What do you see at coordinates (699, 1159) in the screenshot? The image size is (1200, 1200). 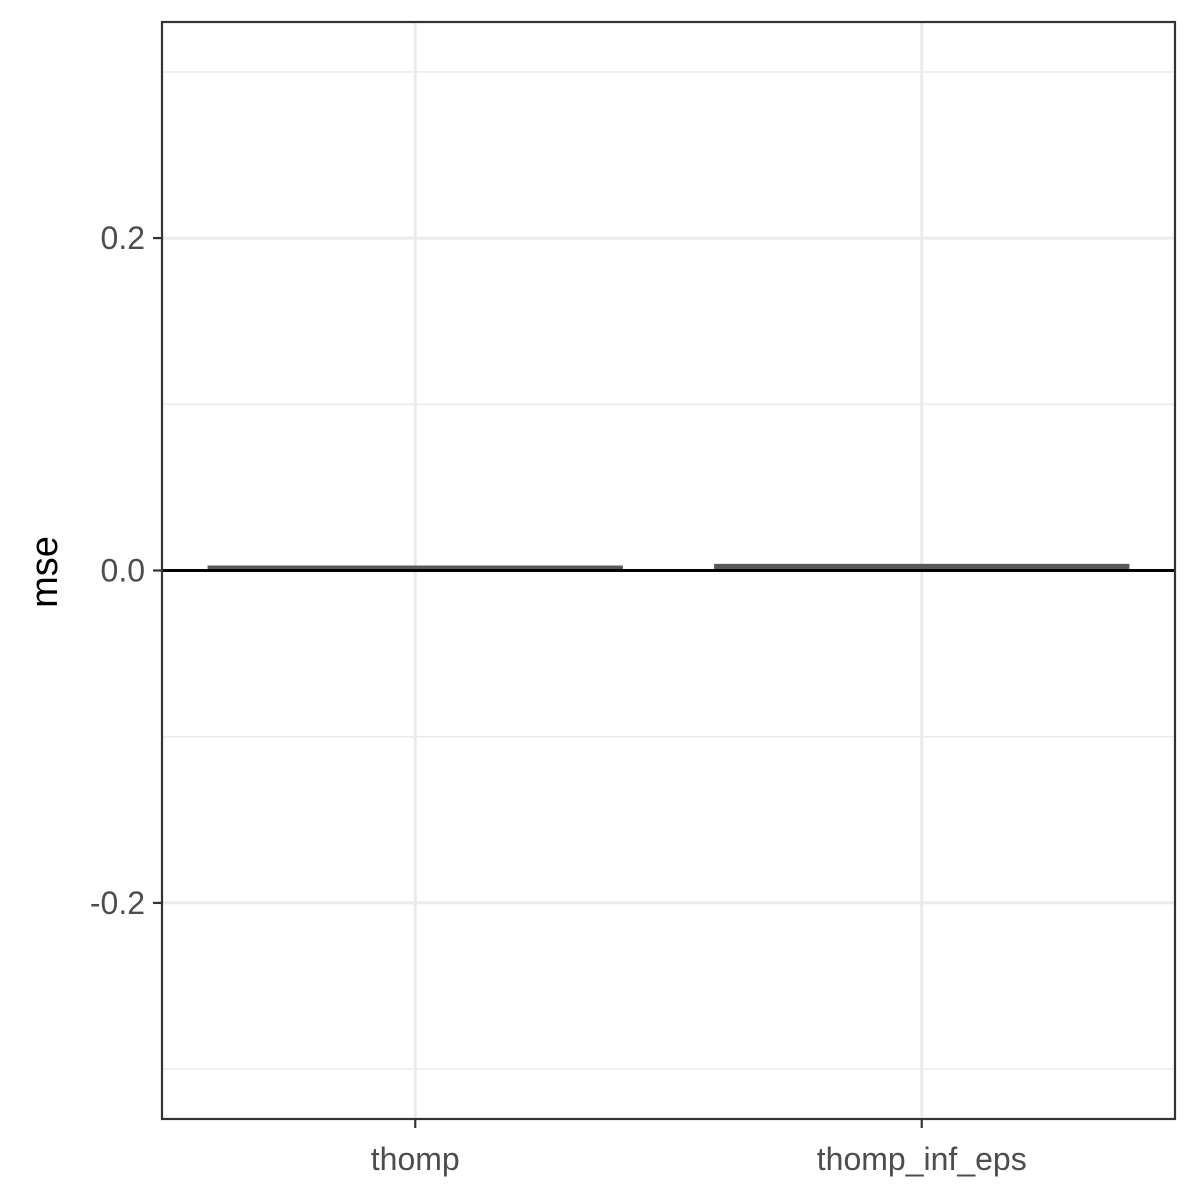 I see `x-tick-labels: thomp thomp_inf_eps` at bounding box center [699, 1159].